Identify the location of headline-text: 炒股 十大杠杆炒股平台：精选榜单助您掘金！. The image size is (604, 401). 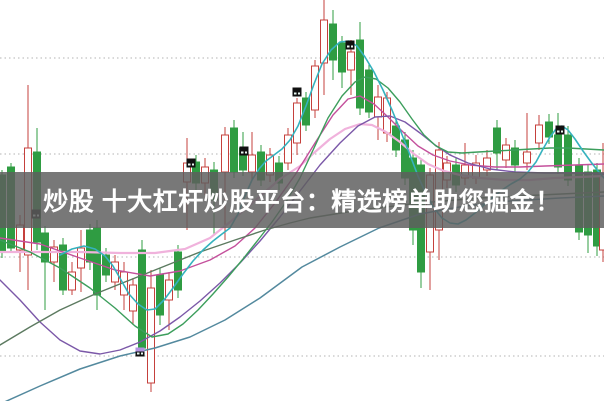
(302, 202).